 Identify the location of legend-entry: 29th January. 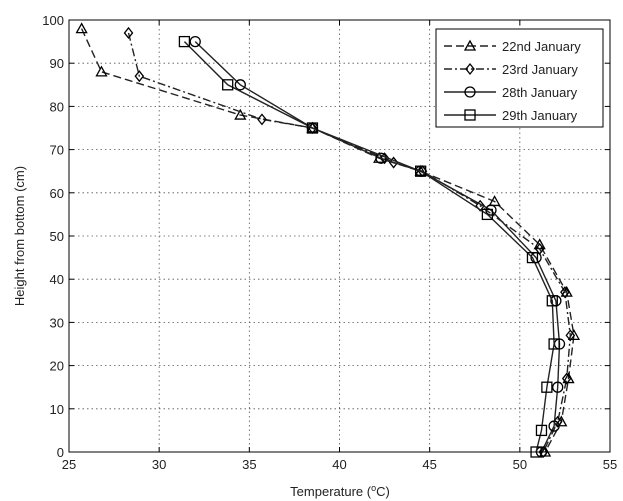
(511, 115).